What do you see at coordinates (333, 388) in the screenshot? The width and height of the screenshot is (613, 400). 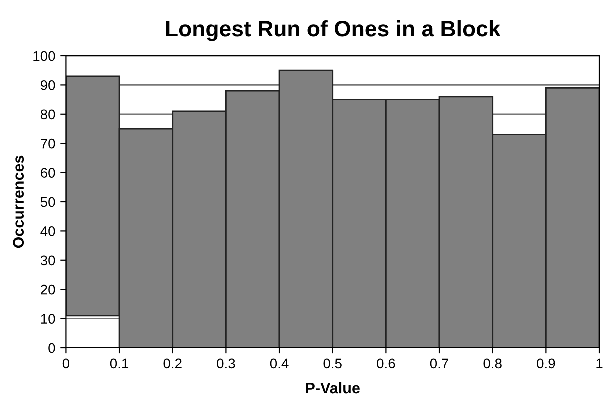 I see `x-axis-title: P-Value` at bounding box center [333, 388].